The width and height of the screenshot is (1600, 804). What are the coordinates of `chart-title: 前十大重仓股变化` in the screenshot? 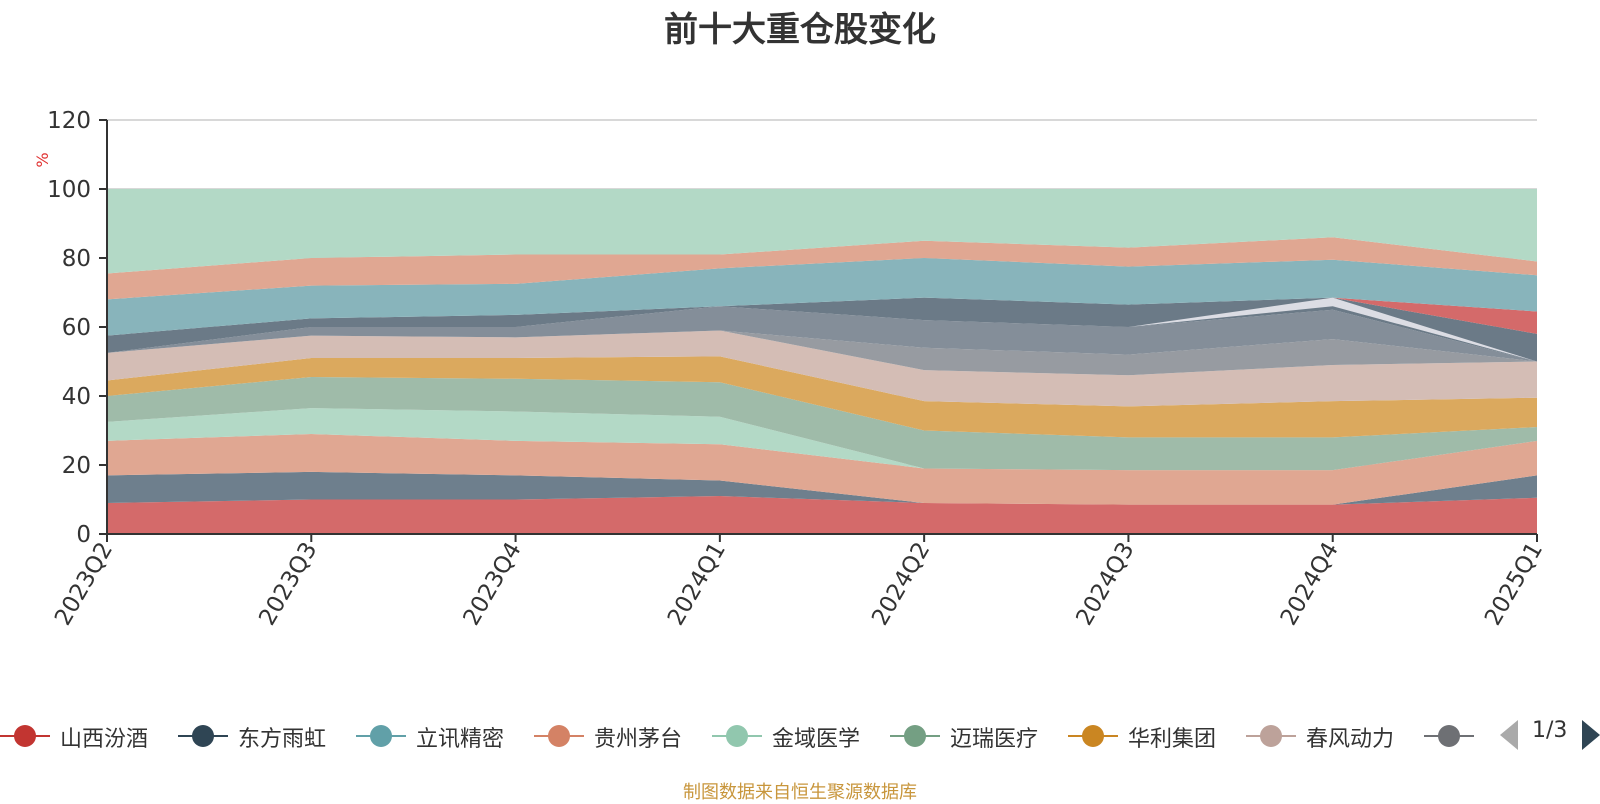 It's located at (800, 30).